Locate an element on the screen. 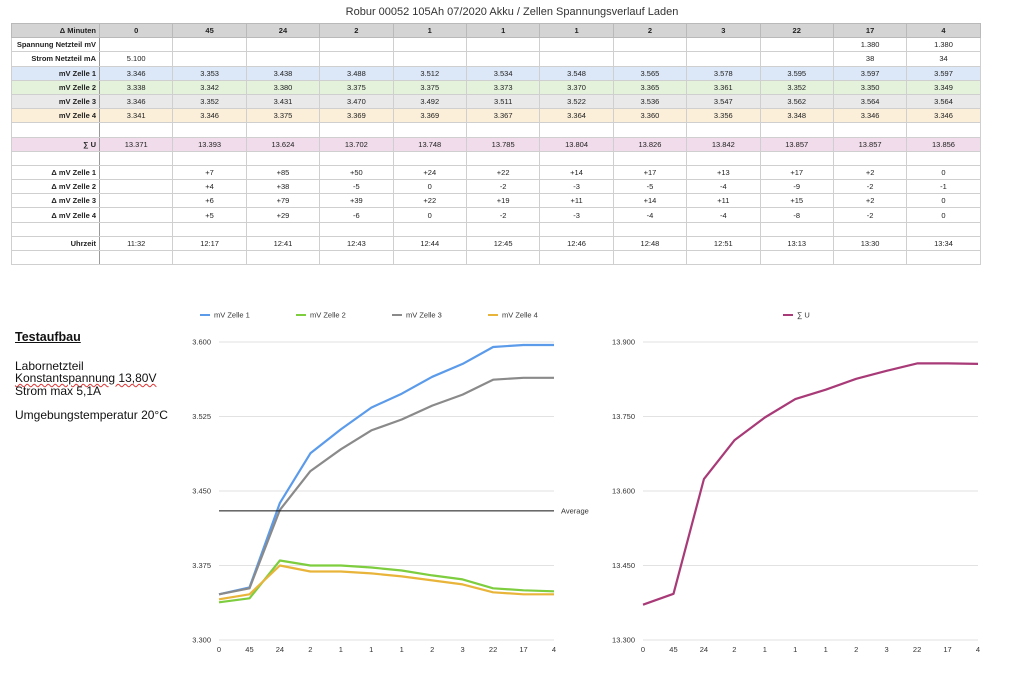  row-label-cell: Δ mV Zelle 4 is located at coordinates (55, 215).